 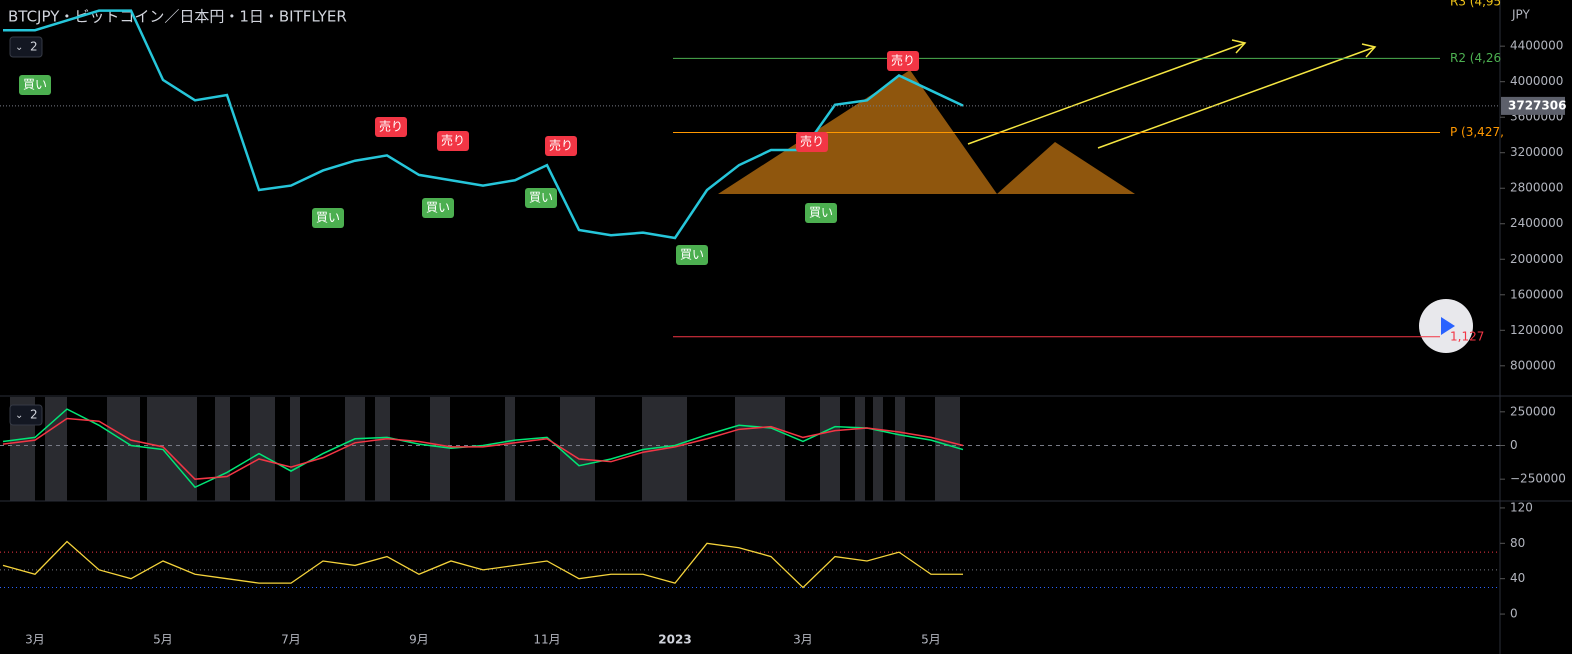 I want to click on y-tick-label: 2800000, so click(x=1536, y=188).